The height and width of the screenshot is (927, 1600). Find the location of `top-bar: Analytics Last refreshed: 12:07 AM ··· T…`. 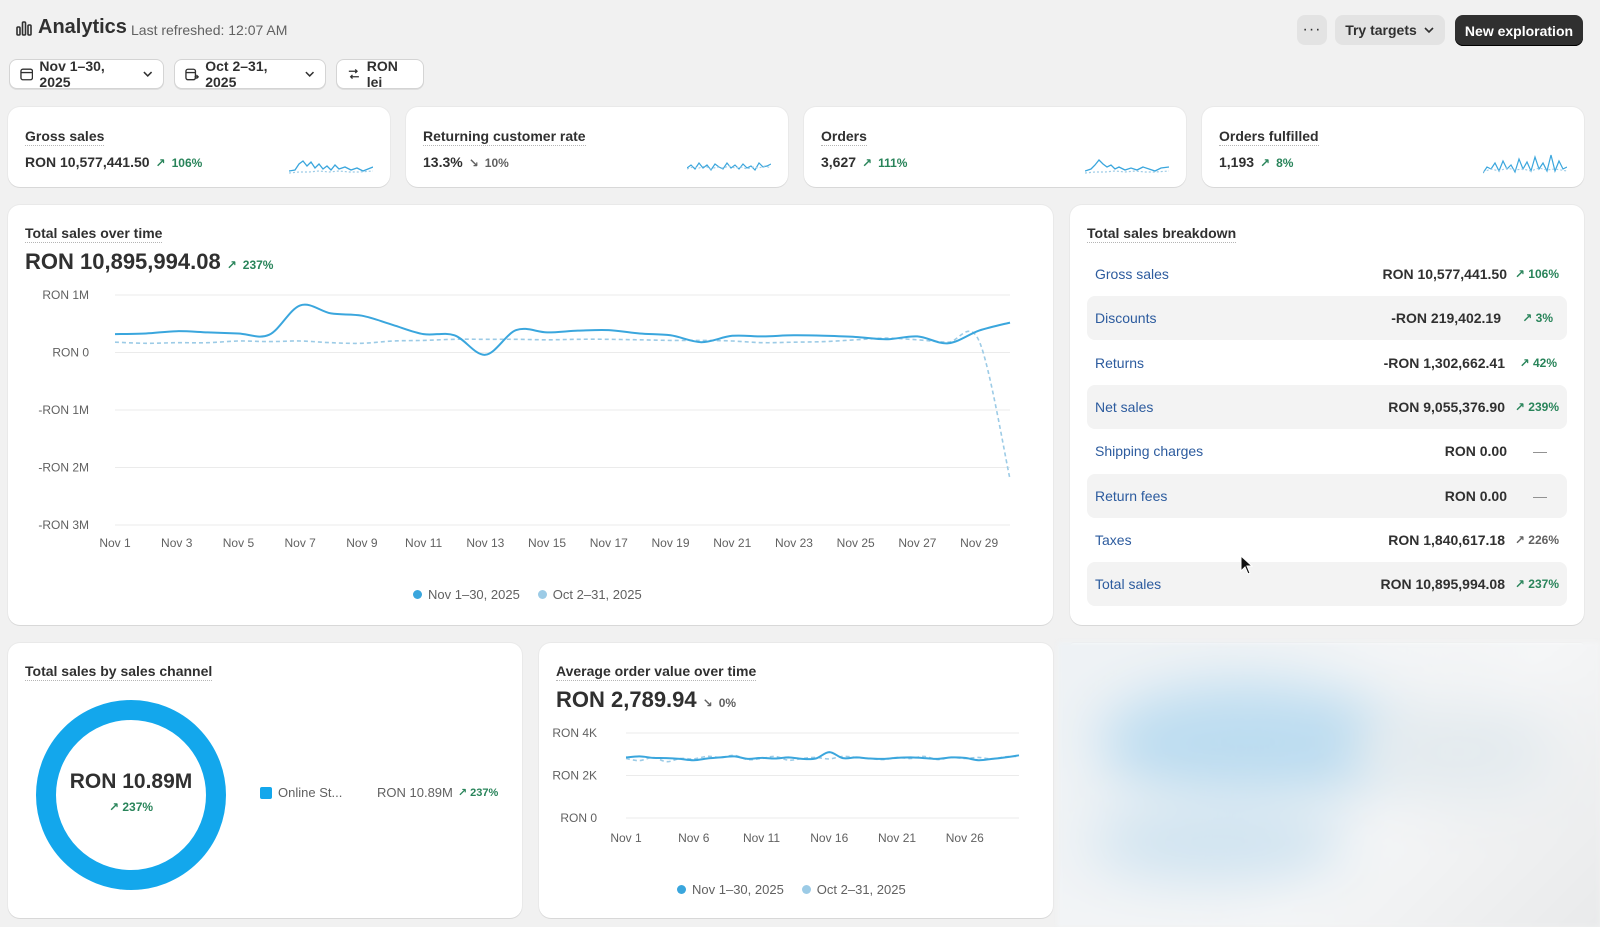

top-bar: Analytics Last refreshed: 12:07 AM ··· T… is located at coordinates (800, 30).